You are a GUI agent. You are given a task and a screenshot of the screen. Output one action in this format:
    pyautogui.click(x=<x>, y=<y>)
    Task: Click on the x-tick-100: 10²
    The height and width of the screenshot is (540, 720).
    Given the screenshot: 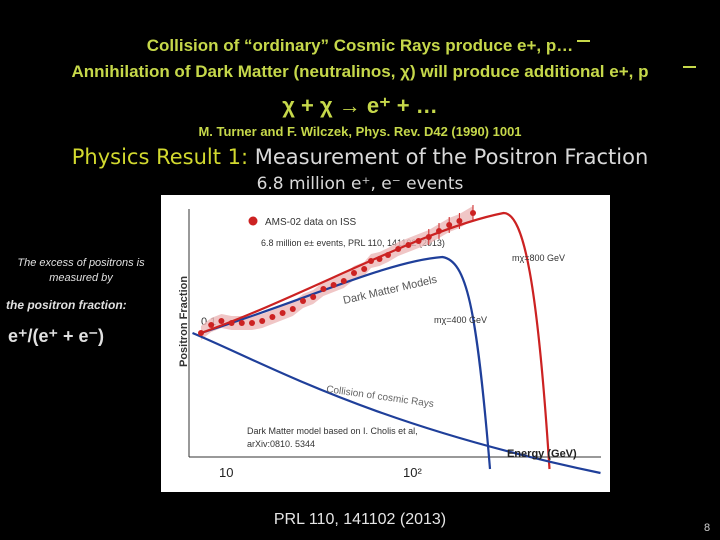 What is the action you would take?
    pyautogui.click(x=412, y=472)
    